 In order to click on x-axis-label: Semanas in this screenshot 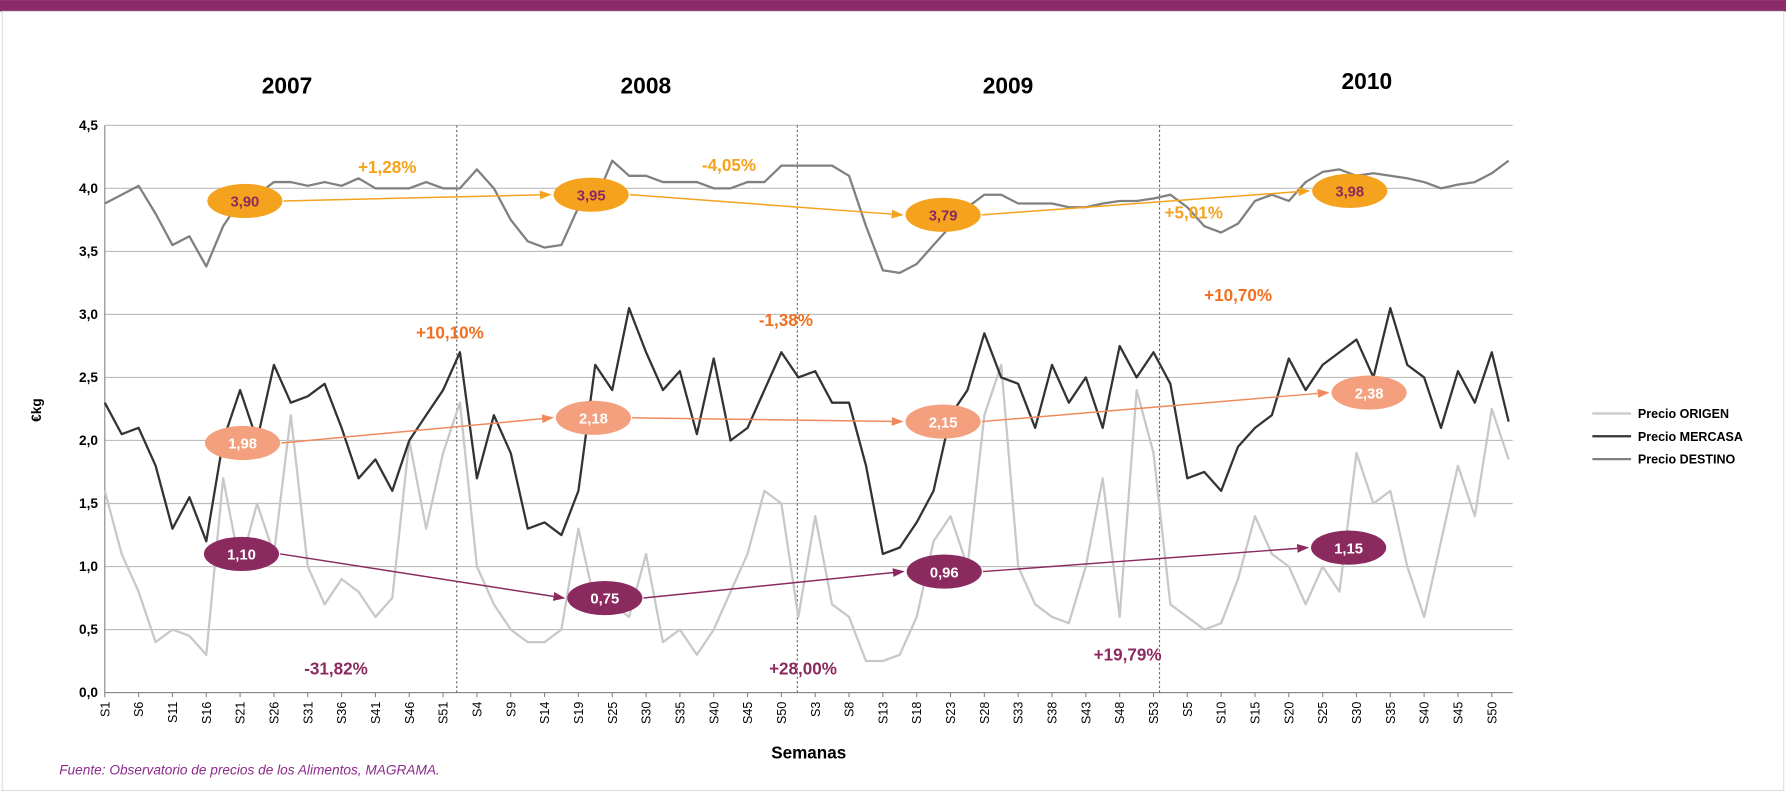, I will do `click(808, 753)`.